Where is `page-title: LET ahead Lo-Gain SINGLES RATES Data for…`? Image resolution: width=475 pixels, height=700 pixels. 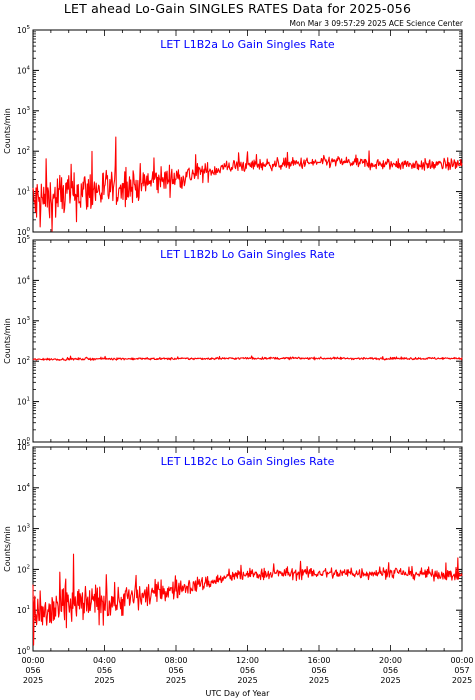
page-title: LET ahead Lo-Gain SINGLES RATES Data for… is located at coordinates (237, 8).